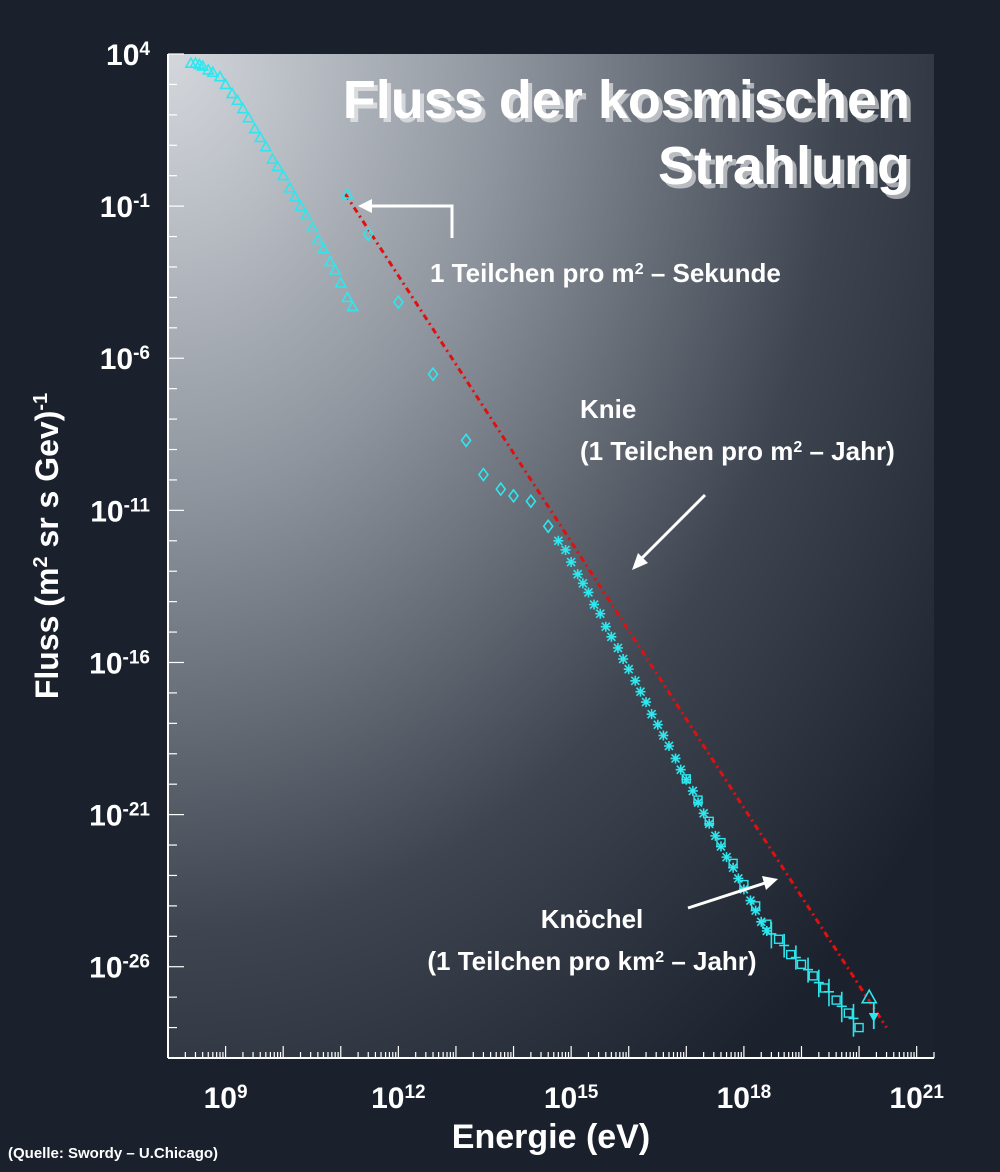 The height and width of the screenshot is (1172, 1000). What do you see at coordinates (125, 208) in the screenshot?
I see `y-tick-label: 10⁻¹` at bounding box center [125, 208].